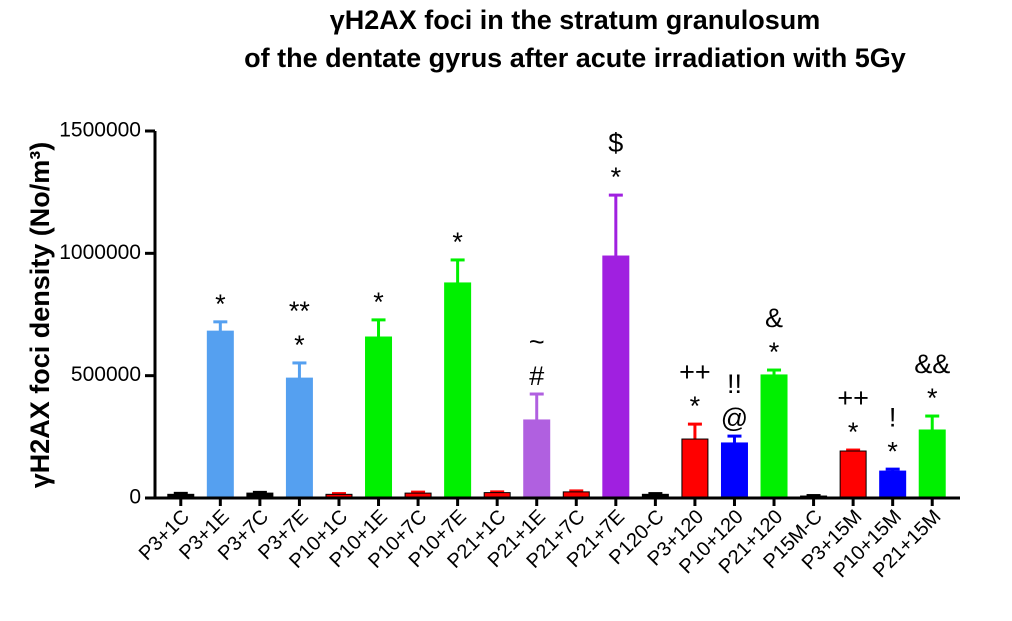  What do you see at coordinates (615, 143) in the screenshot?
I see `annotation: $` at bounding box center [615, 143].